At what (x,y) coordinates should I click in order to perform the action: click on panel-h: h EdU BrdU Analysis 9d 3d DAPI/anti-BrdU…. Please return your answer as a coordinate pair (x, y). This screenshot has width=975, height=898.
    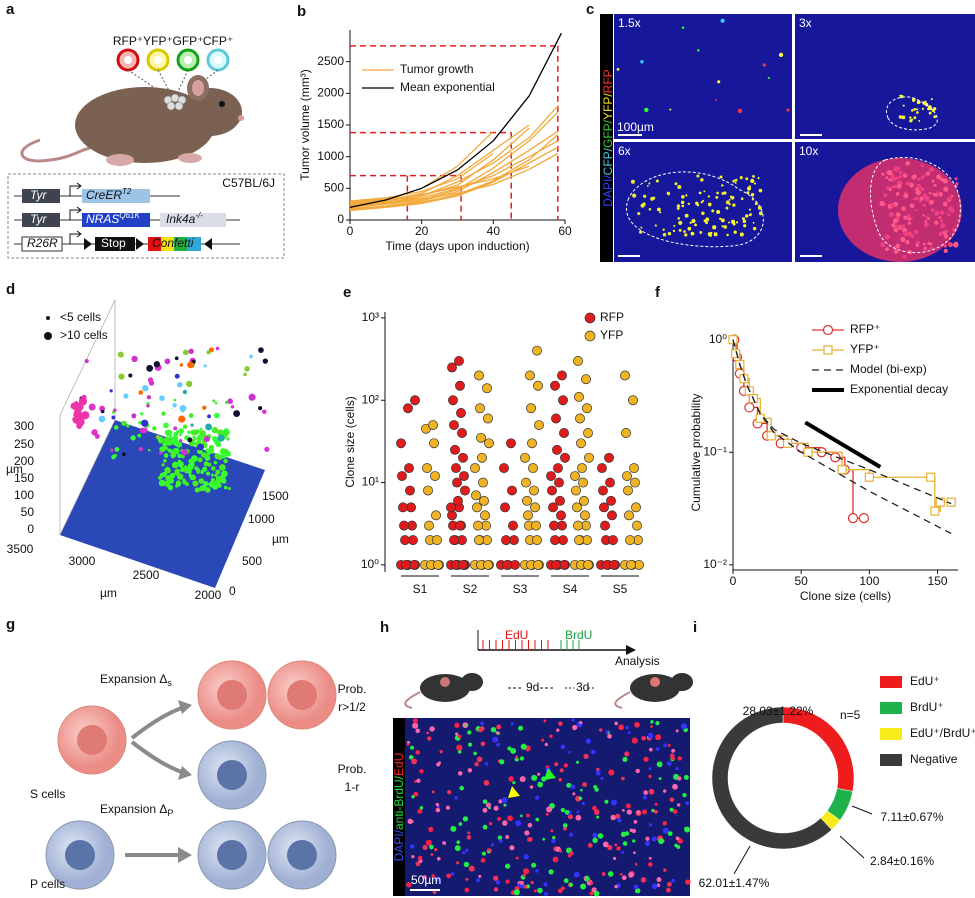
    Looking at the image, I should click on (536, 758).